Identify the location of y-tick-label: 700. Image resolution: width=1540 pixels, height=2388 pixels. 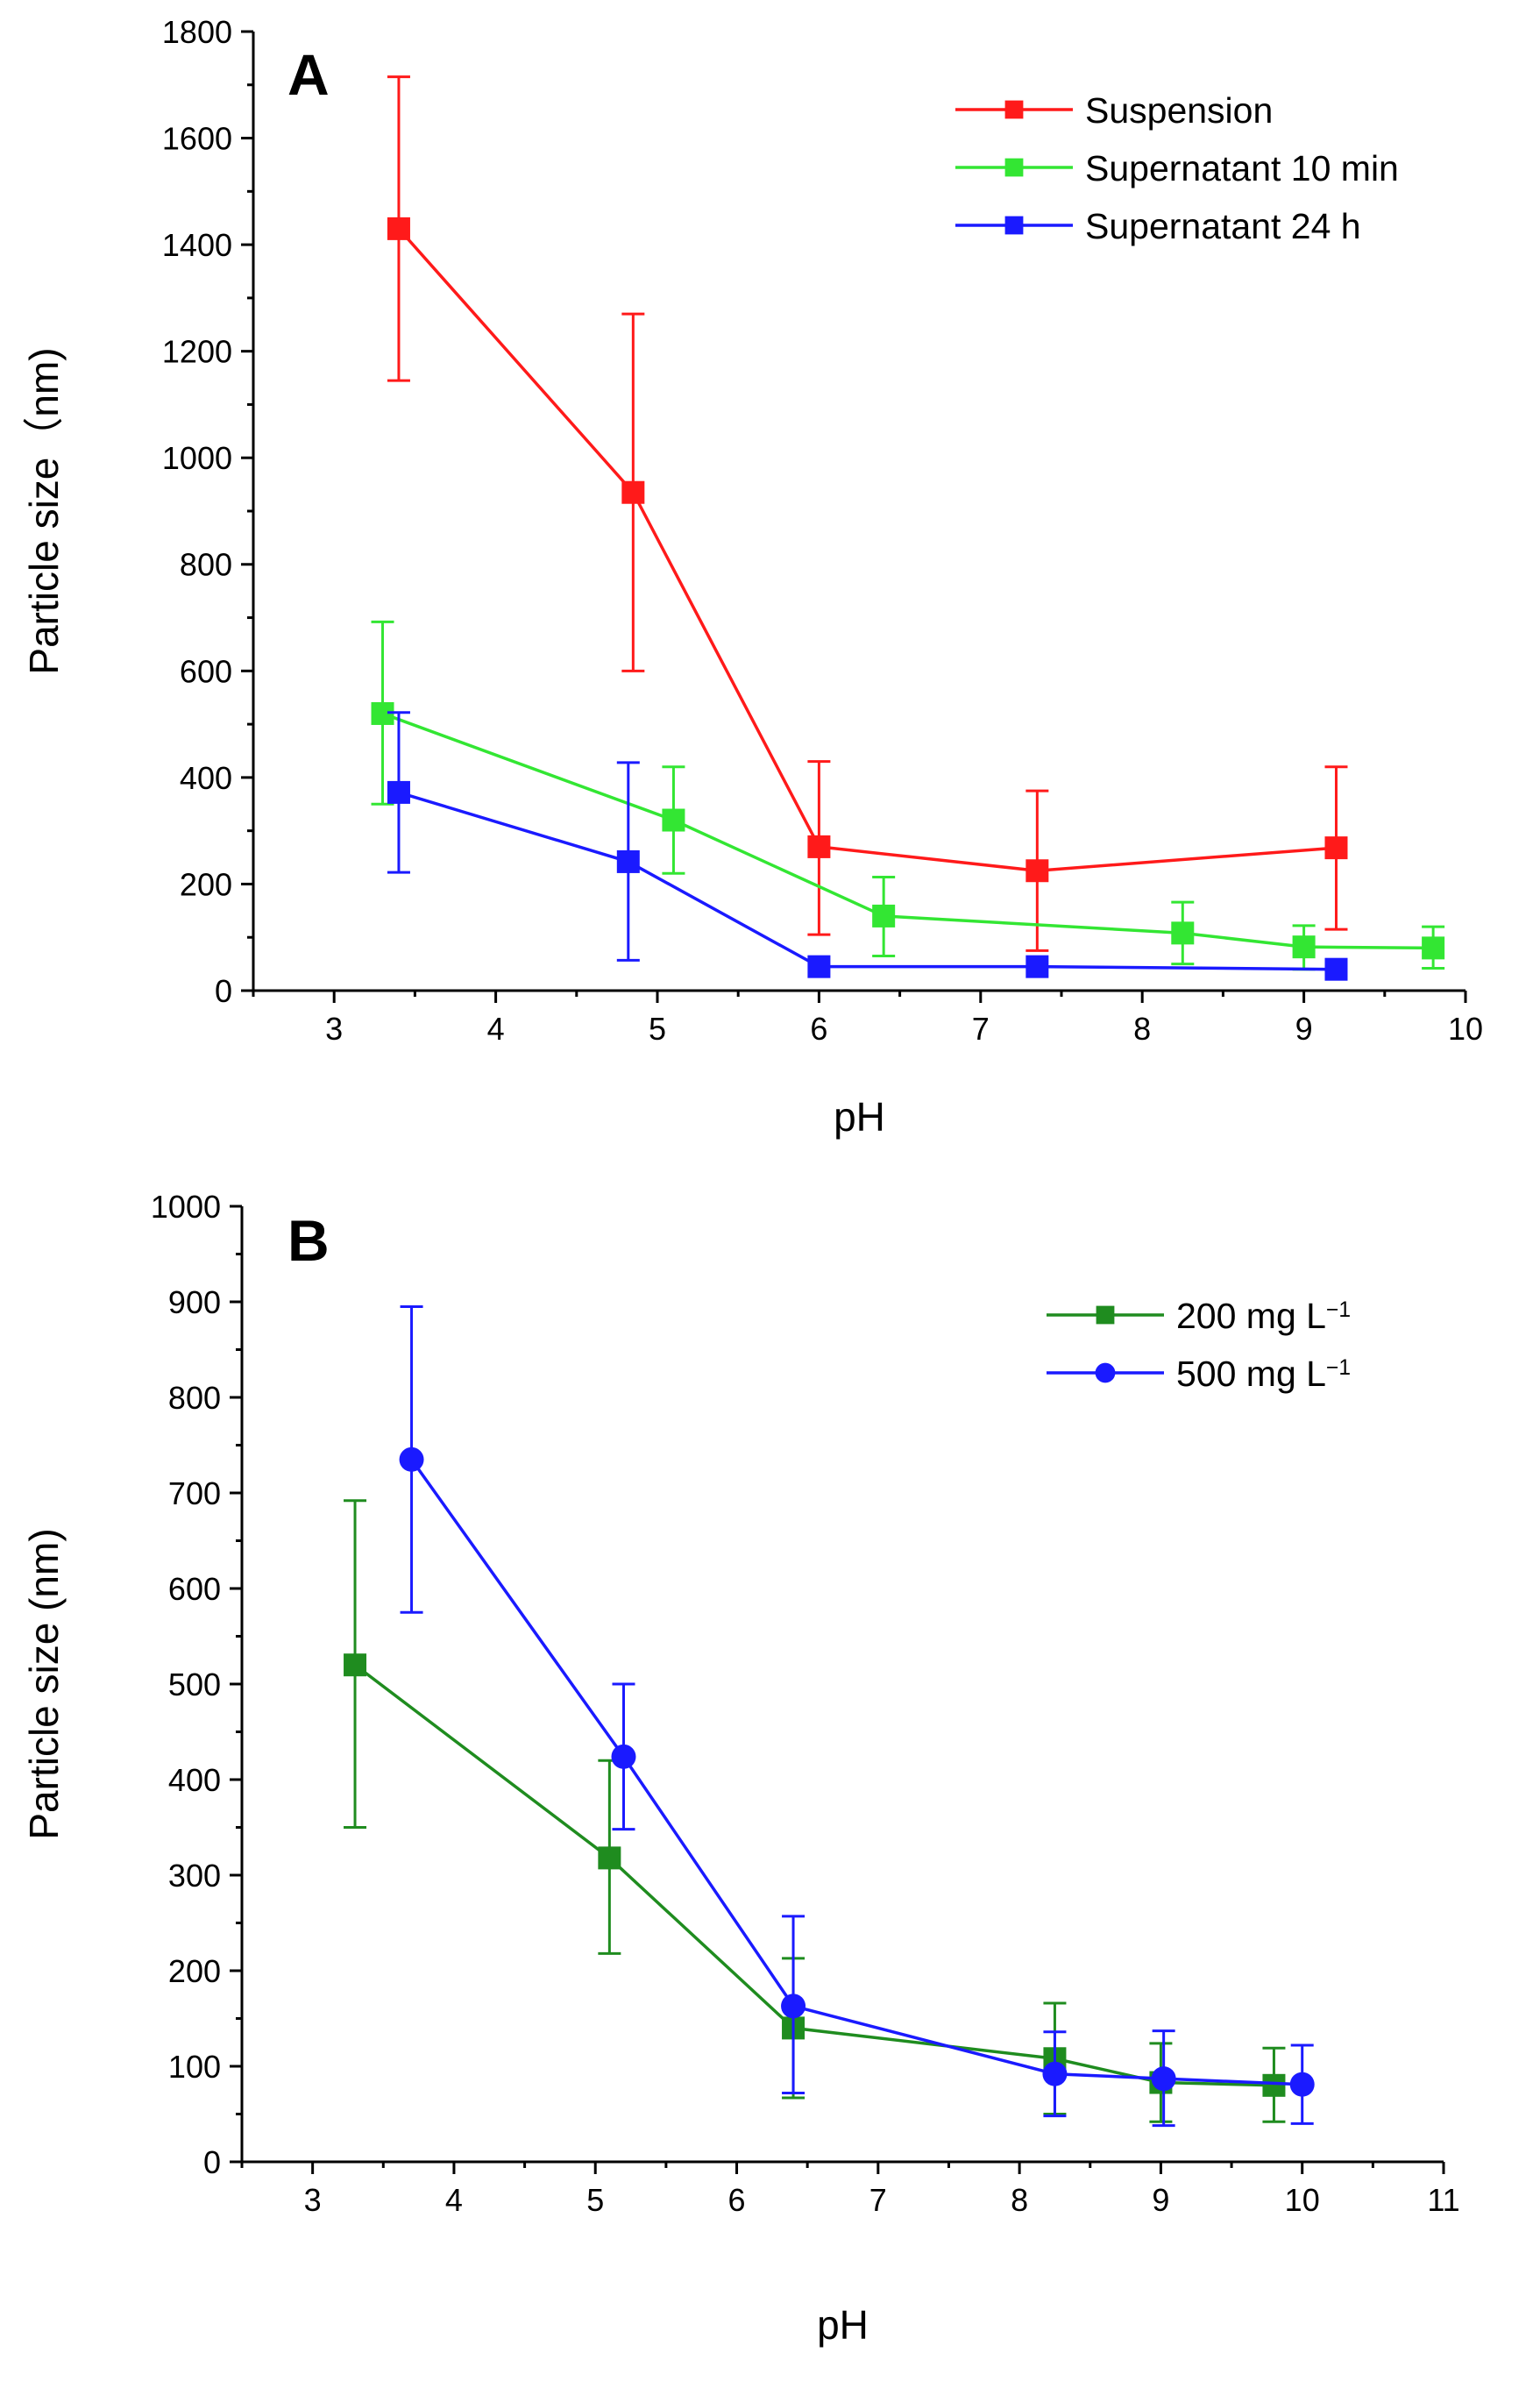
(194, 1493).